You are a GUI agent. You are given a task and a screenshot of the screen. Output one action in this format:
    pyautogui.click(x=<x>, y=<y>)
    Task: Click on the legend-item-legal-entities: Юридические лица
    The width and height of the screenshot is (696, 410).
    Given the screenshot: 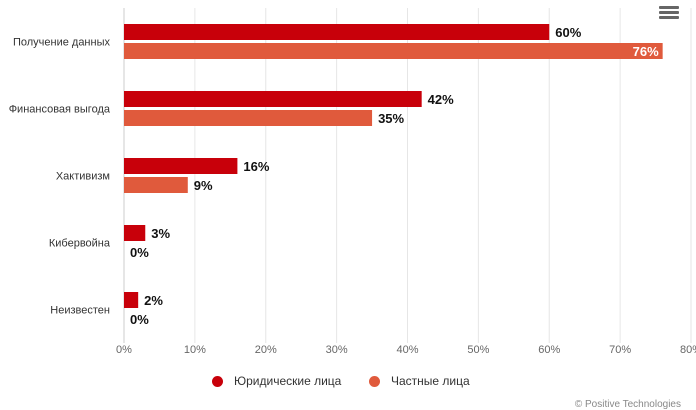 What is the action you would take?
    pyautogui.click(x=276, y=381)
    